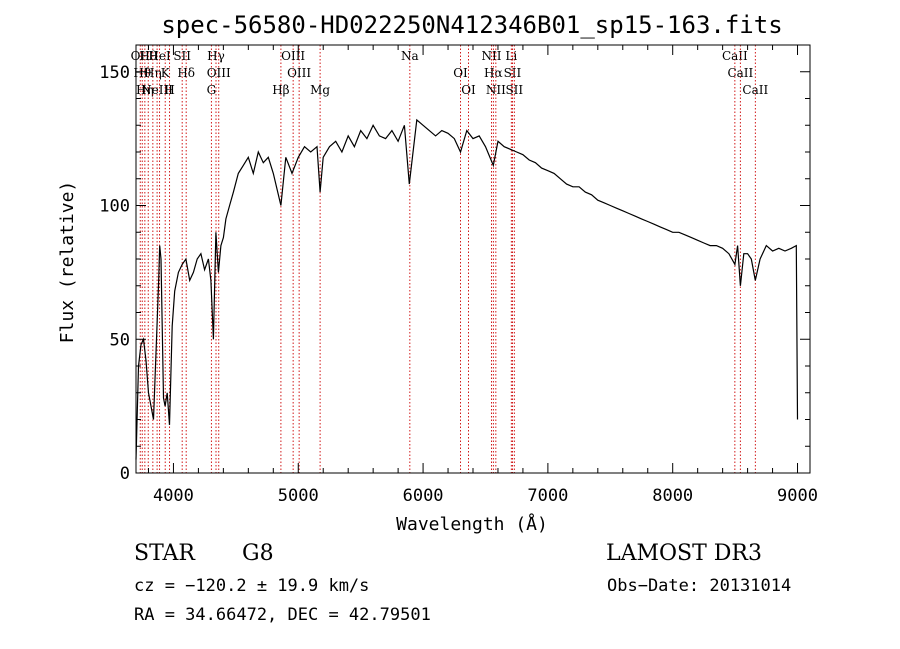 The height and width of the screenshot is (649, 900). I want to click on y-axis-label: Flux (relative), so click(67, 262).